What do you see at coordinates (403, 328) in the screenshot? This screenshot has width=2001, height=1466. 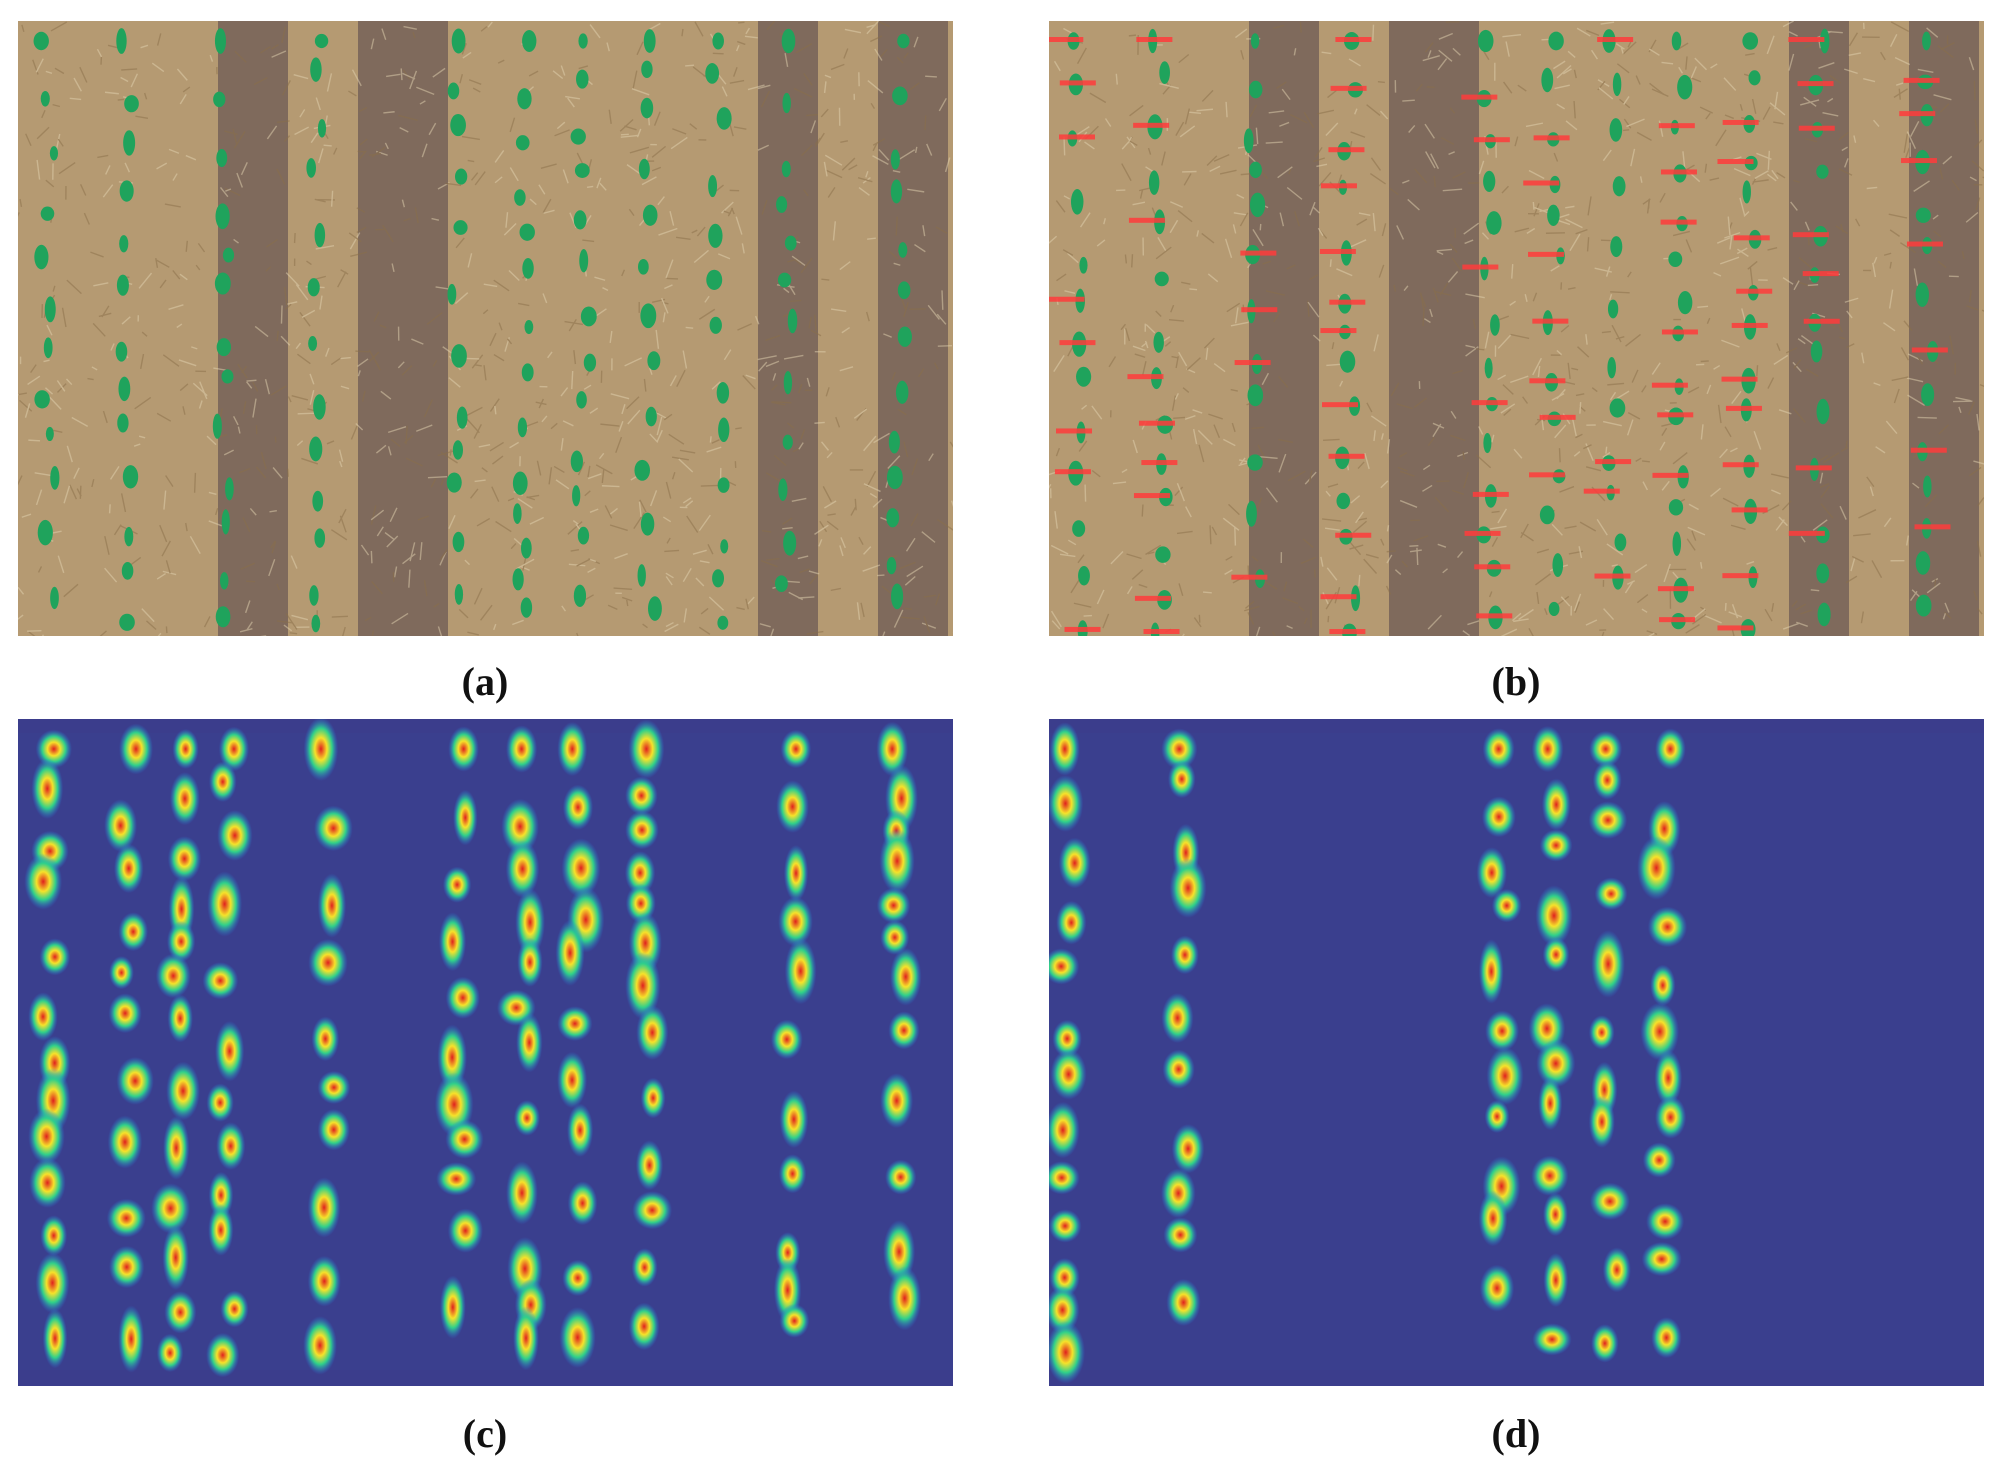 I see `soil-strip` at bounding box center [403, 328].